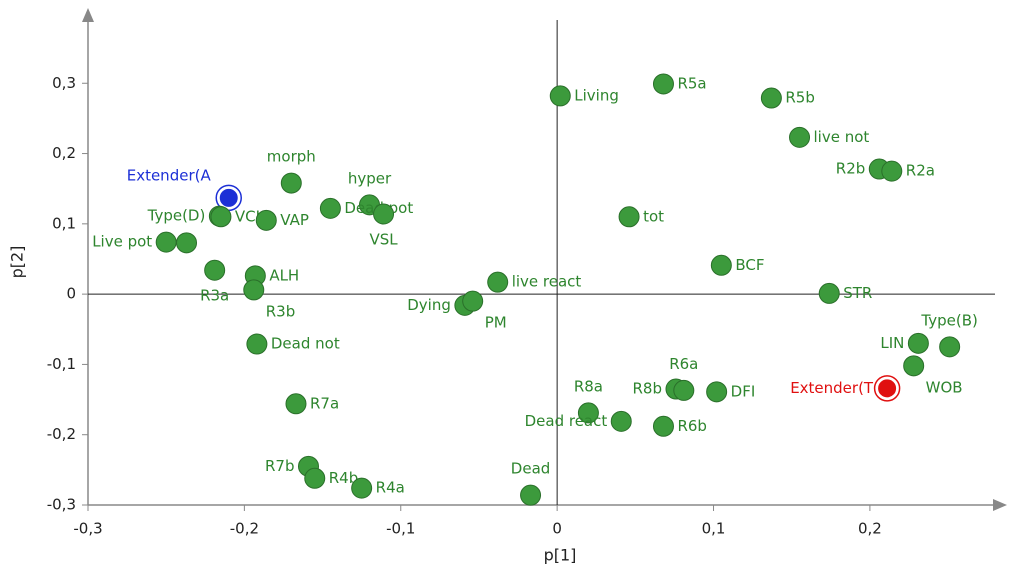 This screenshot has height=570, width=1018. I want to click on point-label: morph, so click(291, 157).